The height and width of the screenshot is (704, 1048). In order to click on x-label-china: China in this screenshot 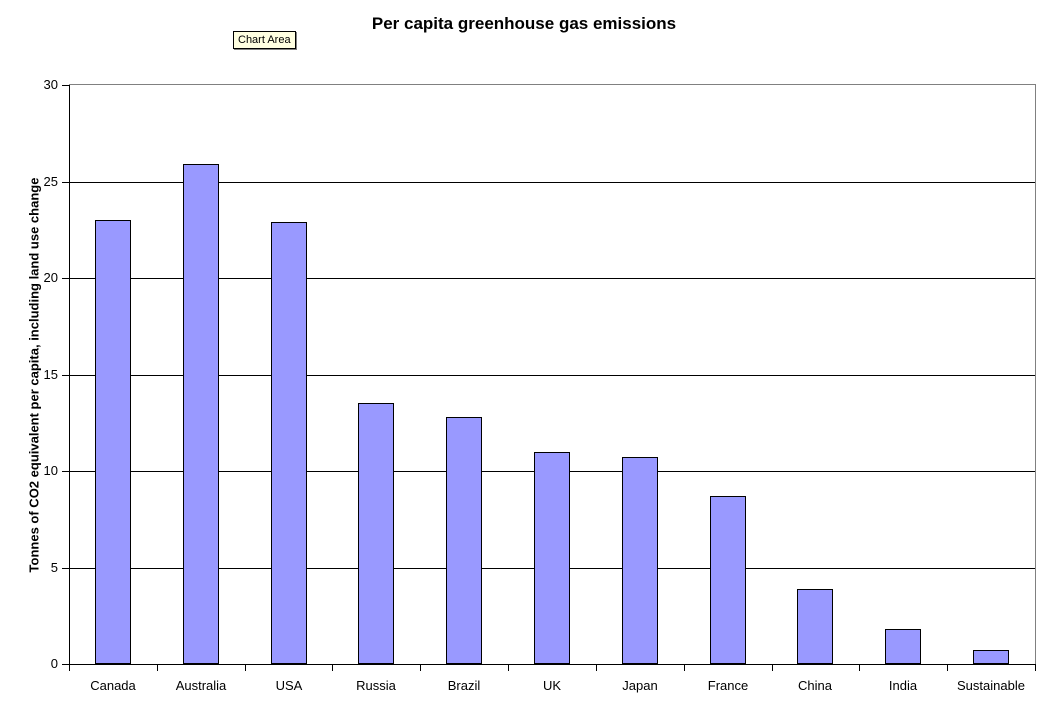, I will do `click(815, 685)`.